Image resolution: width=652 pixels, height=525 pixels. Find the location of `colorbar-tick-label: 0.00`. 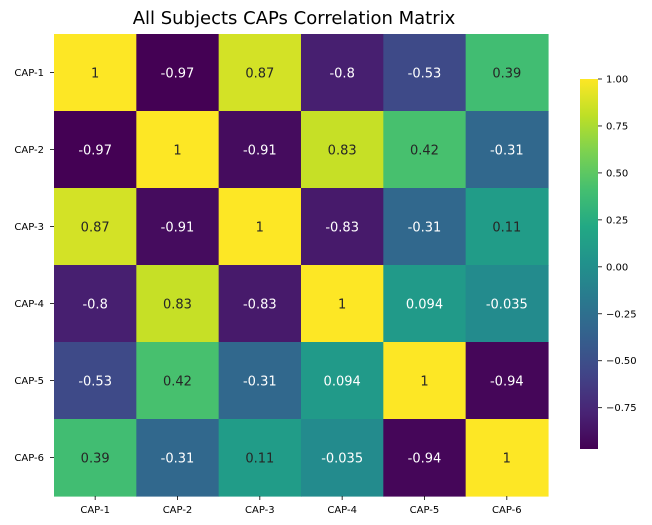

colorbar-tick-label: 0.00 is located at coordinates (617, 267).